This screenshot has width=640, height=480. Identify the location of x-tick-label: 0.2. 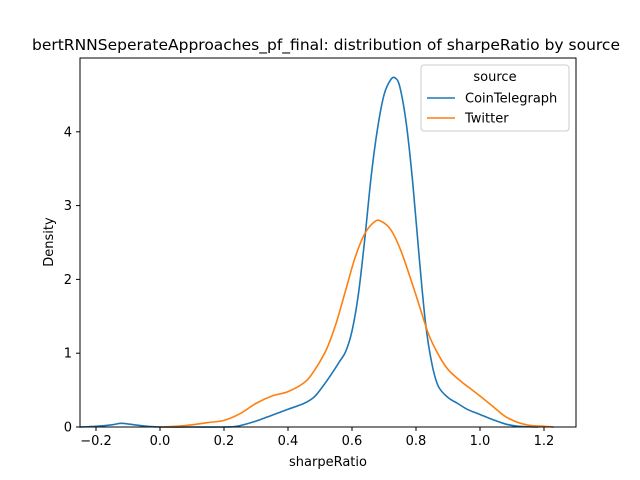
(224, 441).